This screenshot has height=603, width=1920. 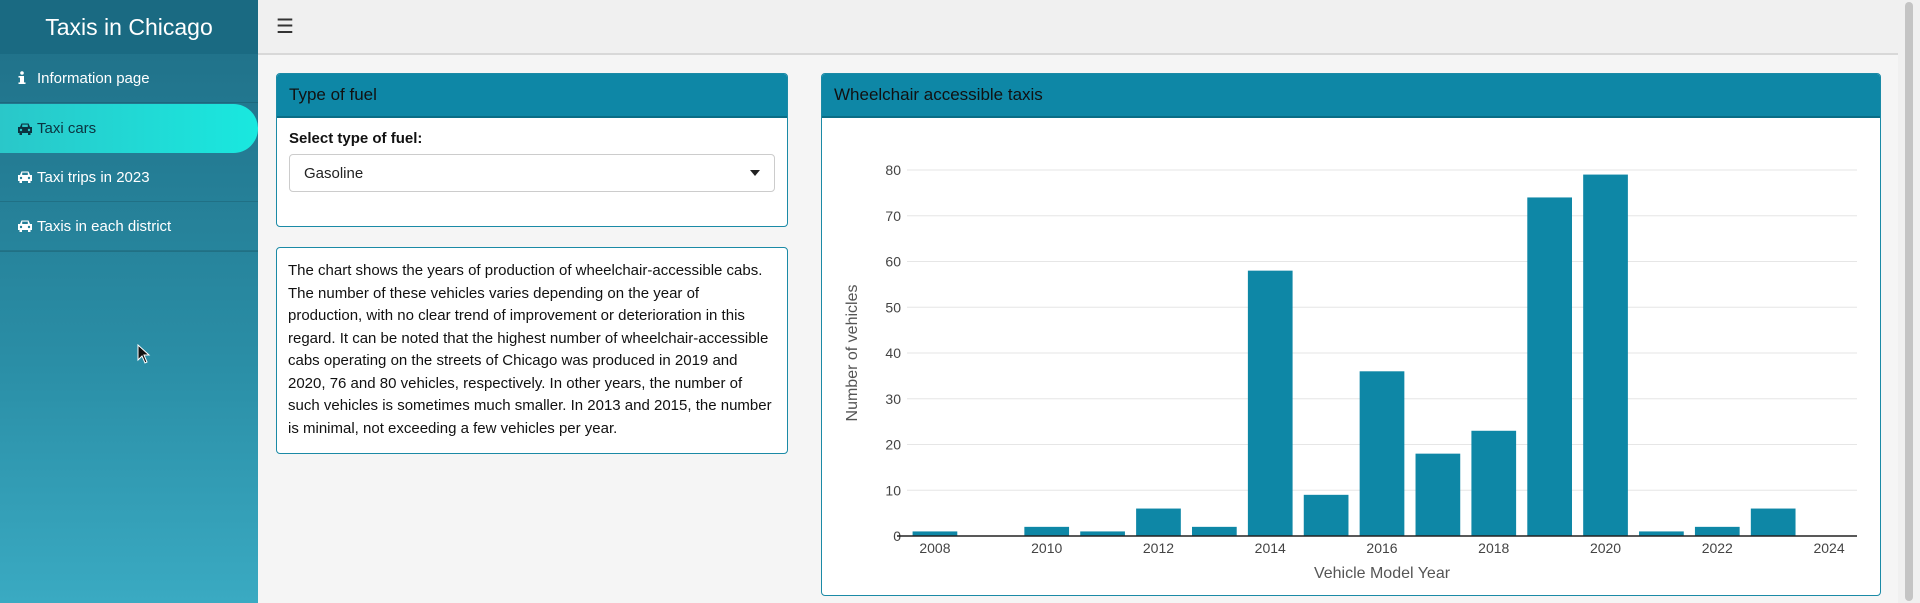 I want to click on top-bar: ☰, so click(x=1078, y=27).